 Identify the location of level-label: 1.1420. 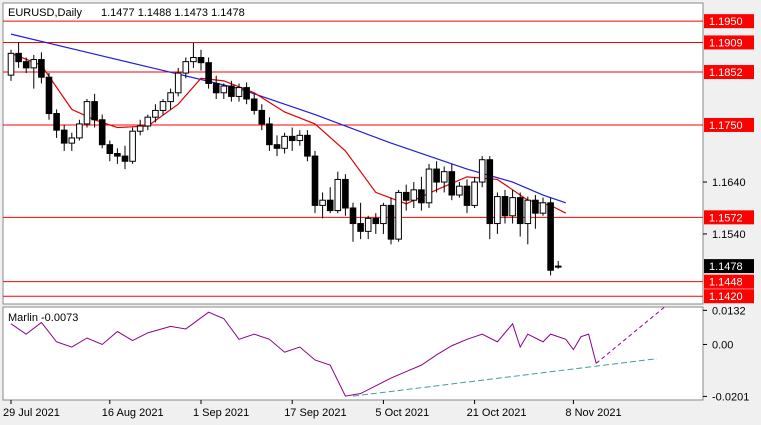
(726, 297).